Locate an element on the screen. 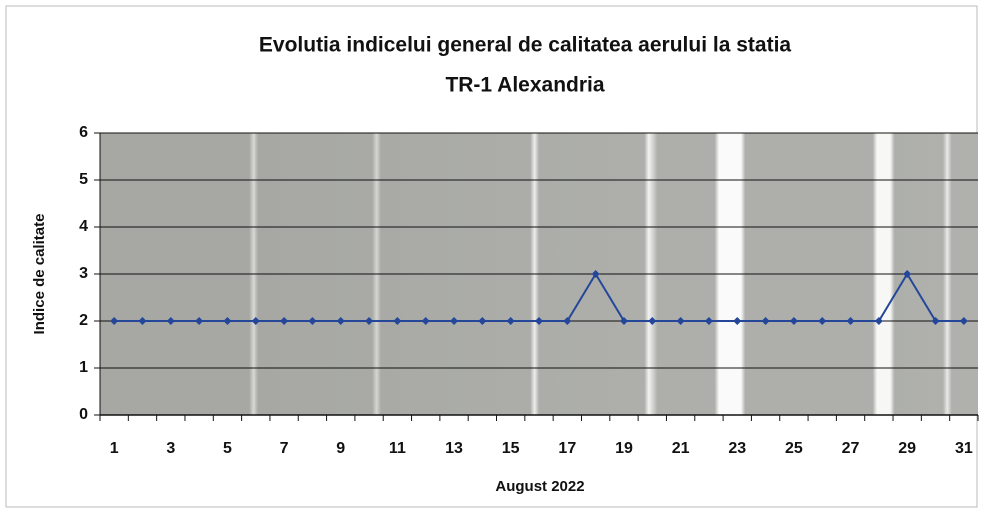  x-tick-label: 23 is located at coordinates (737, 448).